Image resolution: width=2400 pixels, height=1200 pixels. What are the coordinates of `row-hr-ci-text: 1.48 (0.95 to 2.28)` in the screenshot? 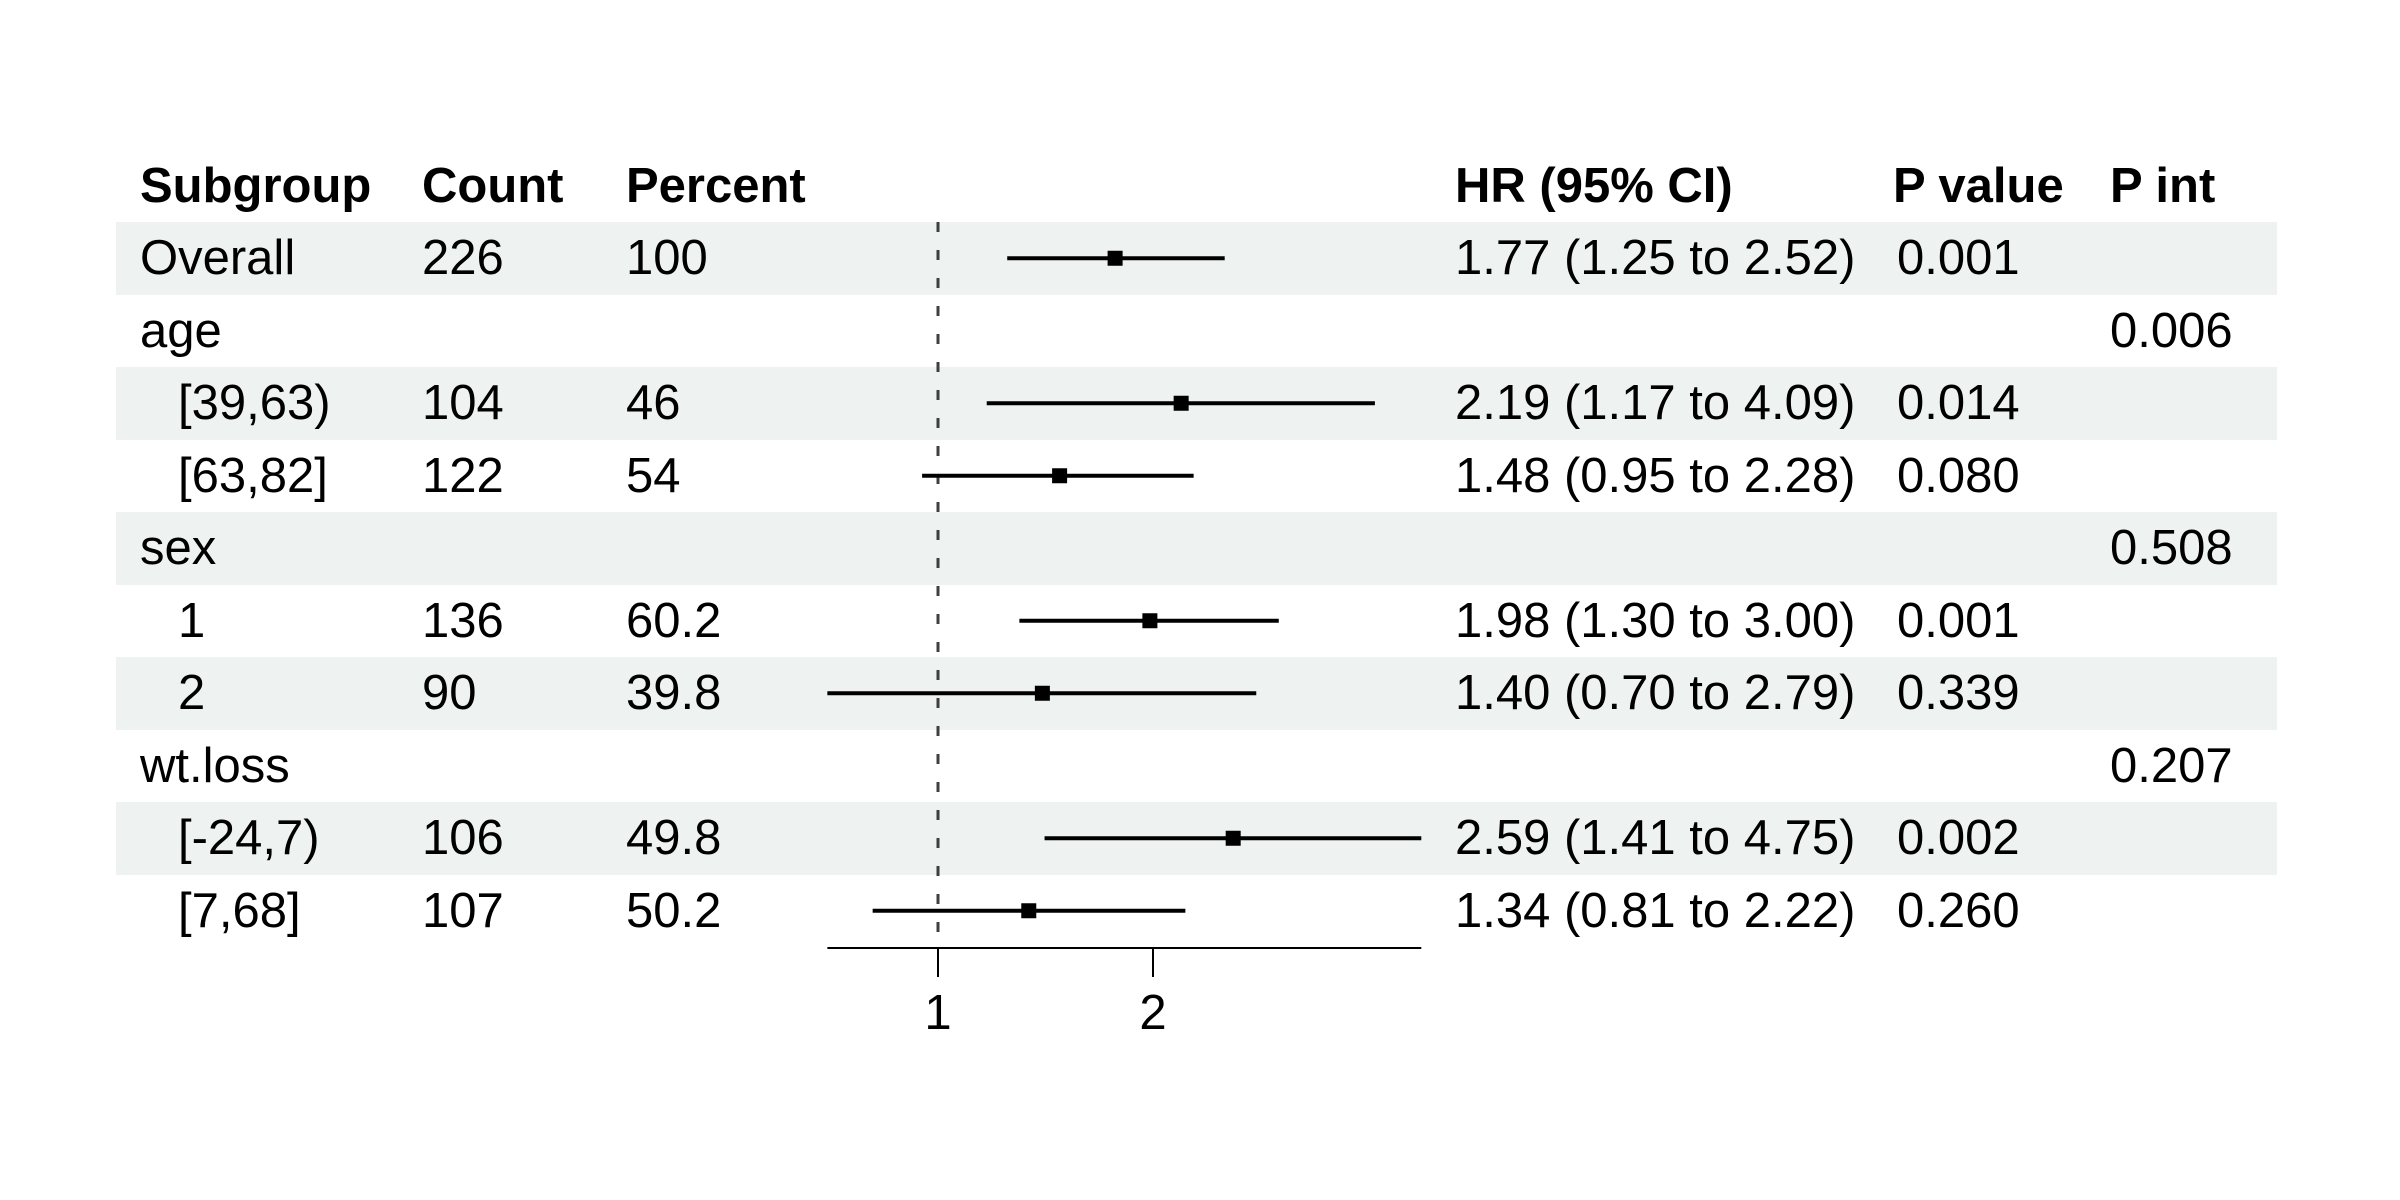 It's located at (1655, 475).